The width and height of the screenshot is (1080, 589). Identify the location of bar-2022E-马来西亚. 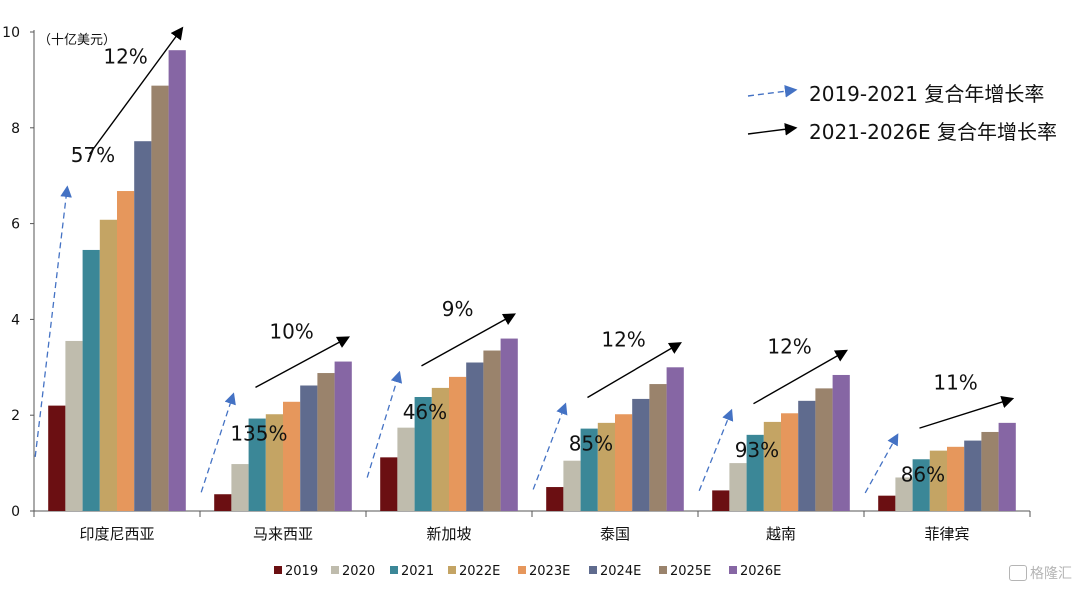
(274, 462).